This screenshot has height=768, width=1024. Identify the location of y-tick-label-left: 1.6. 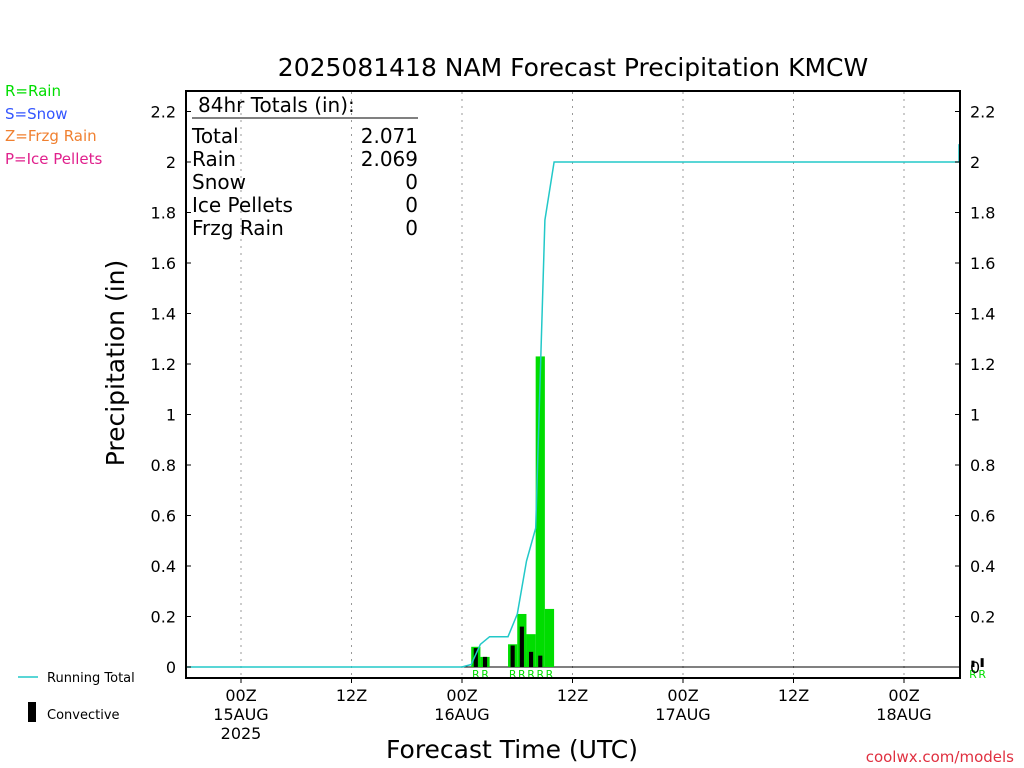
(163, 263).